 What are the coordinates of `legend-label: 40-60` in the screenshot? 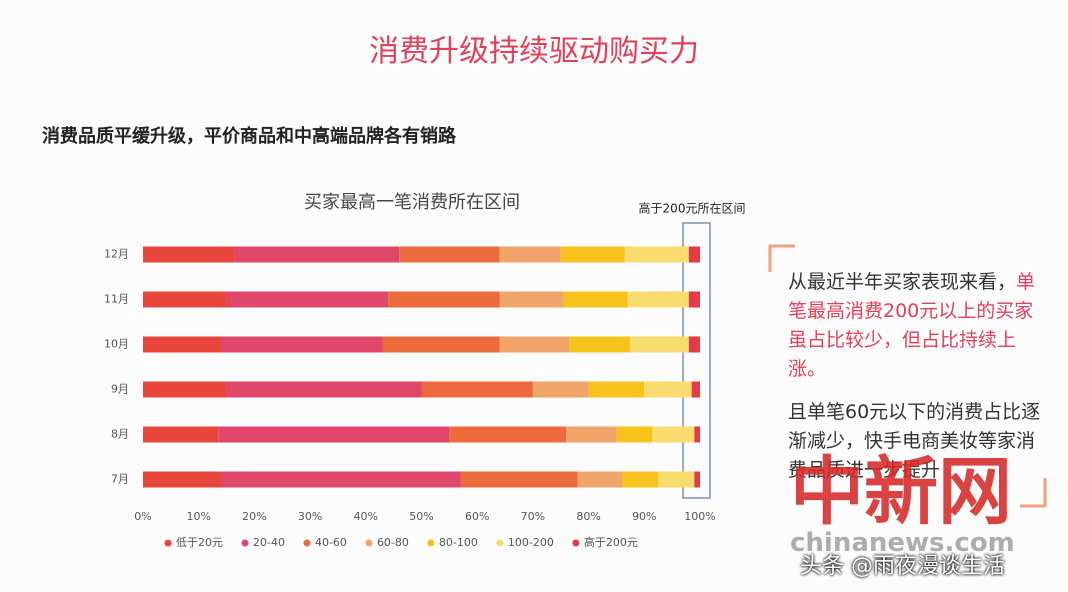 It's located at (331, 542).